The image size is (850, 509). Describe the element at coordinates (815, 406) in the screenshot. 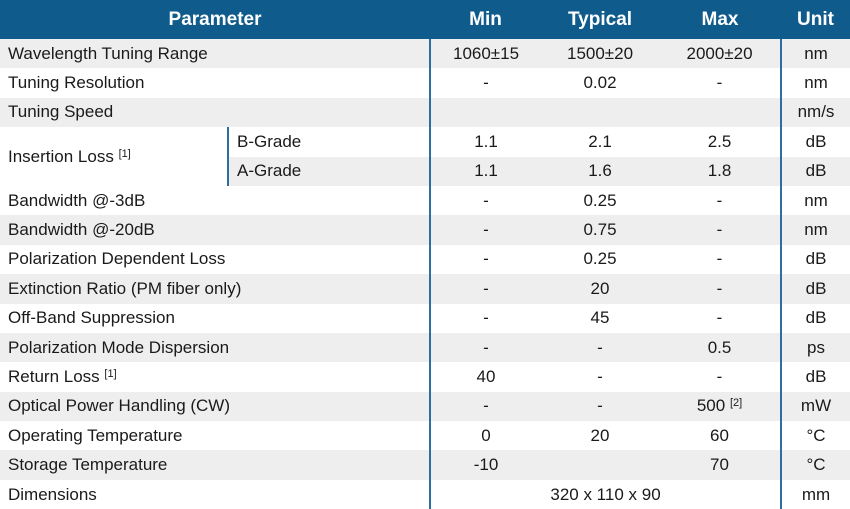

I see `unit-value: mW` at that location.